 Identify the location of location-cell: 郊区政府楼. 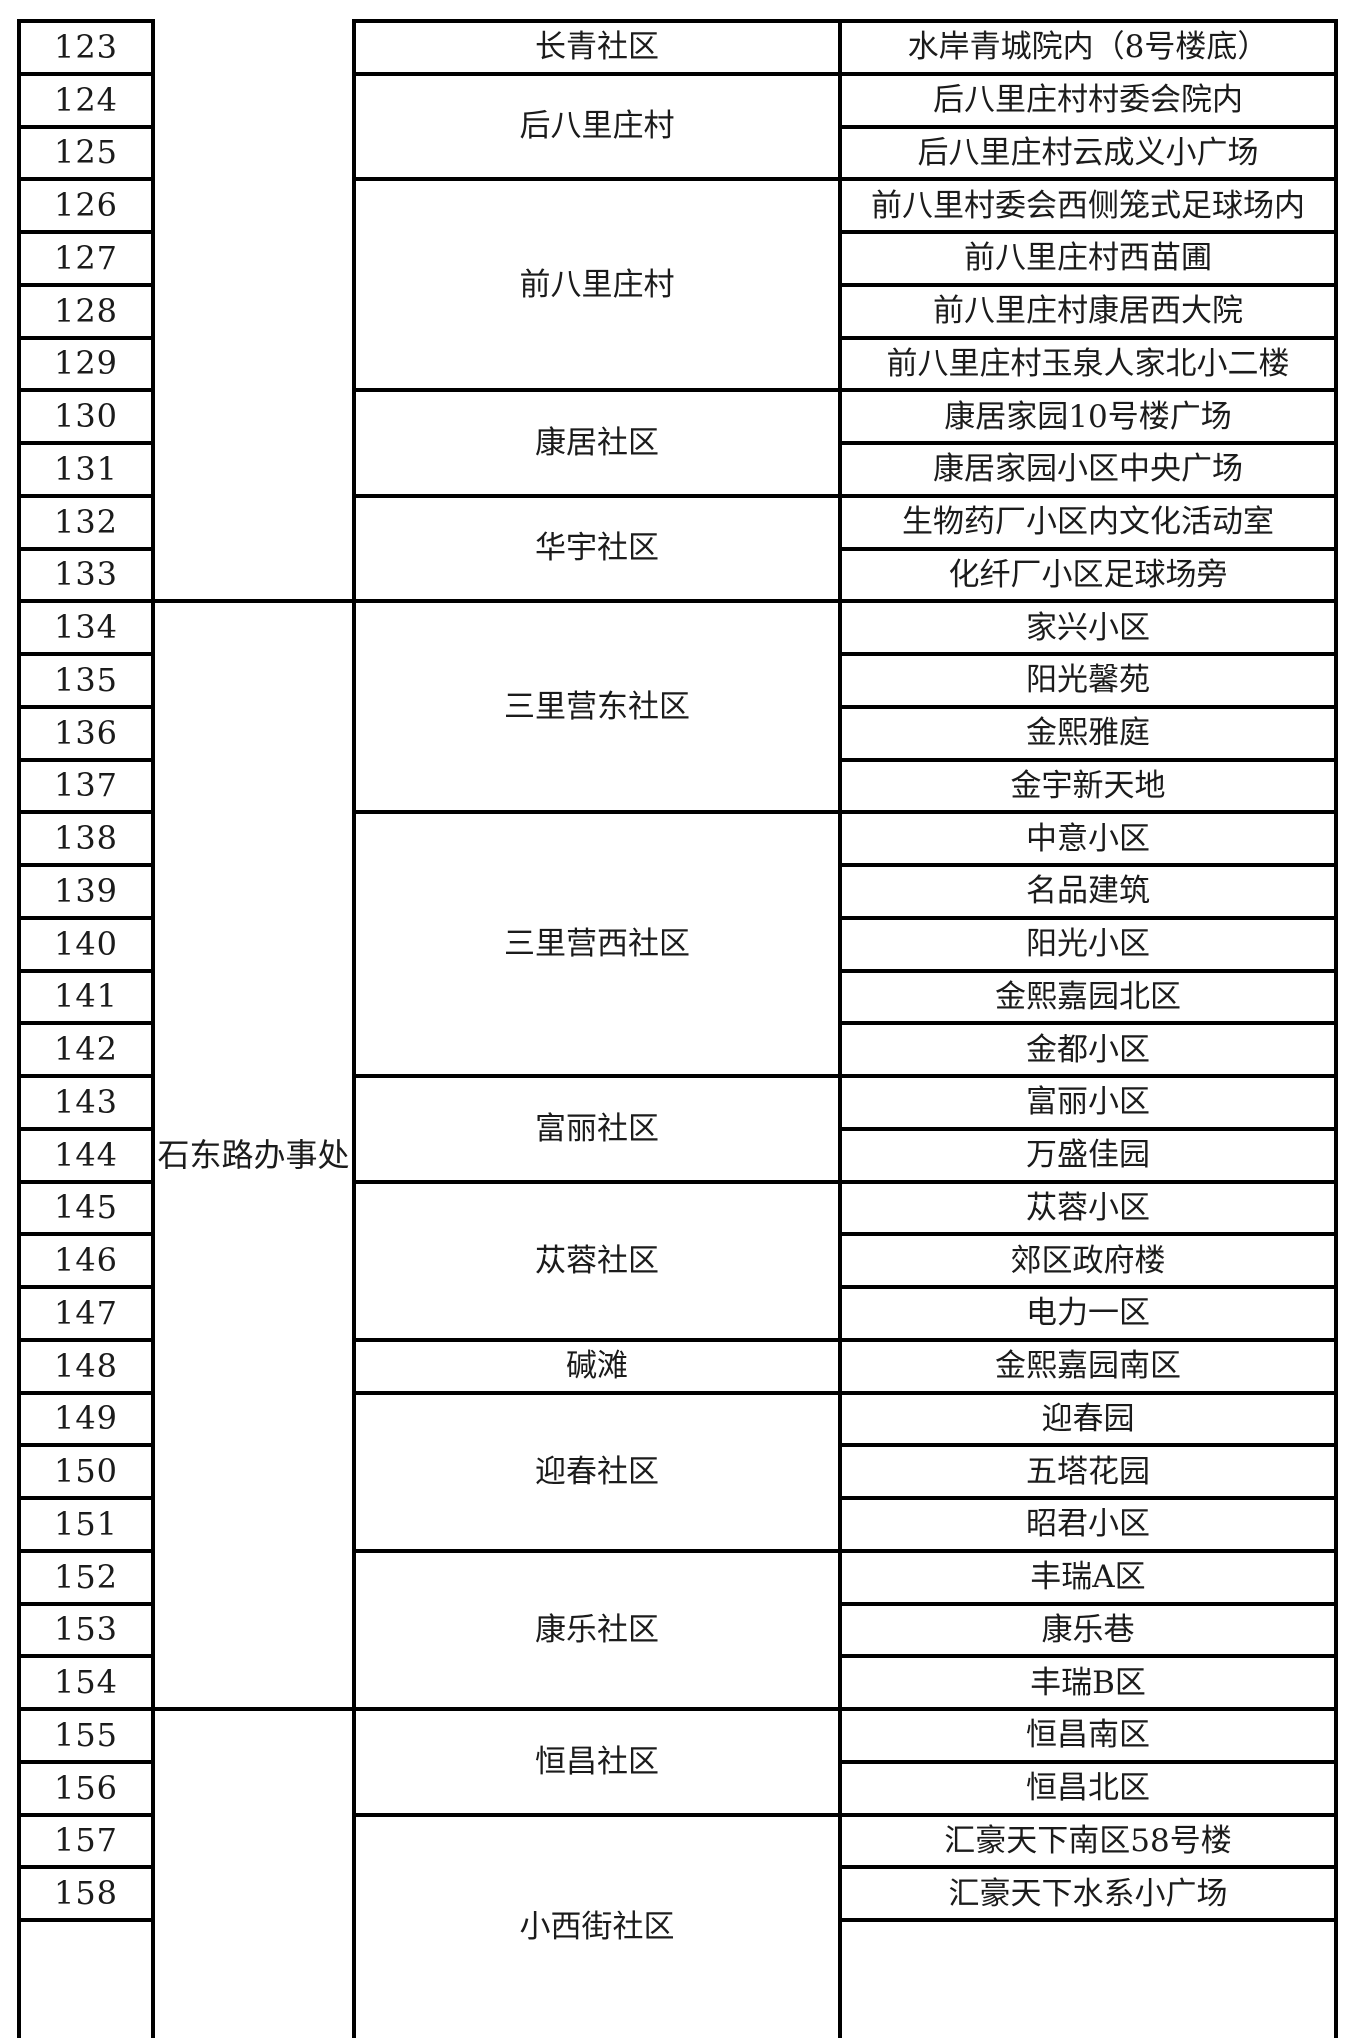
(1088, 1258).